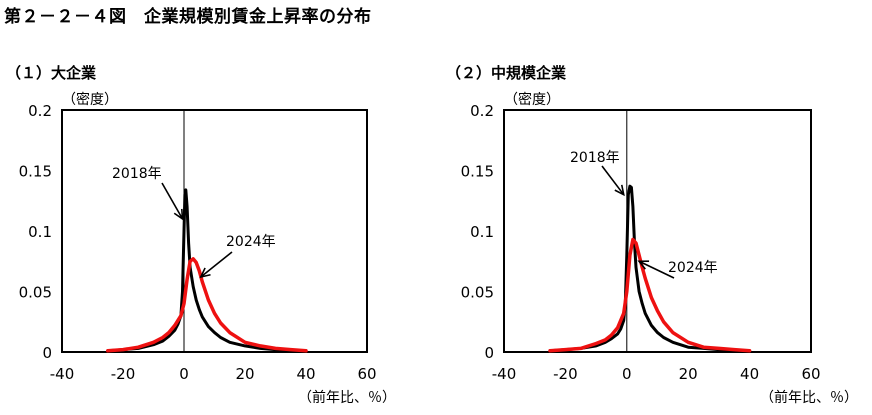 The width and height of the screenshot is (872, 415). Describe the element at coordinates (188, 17) in the screenshot. I see `figure-title: 第２－２－４図 企業規模別賃金上昇率の分布` at that location.